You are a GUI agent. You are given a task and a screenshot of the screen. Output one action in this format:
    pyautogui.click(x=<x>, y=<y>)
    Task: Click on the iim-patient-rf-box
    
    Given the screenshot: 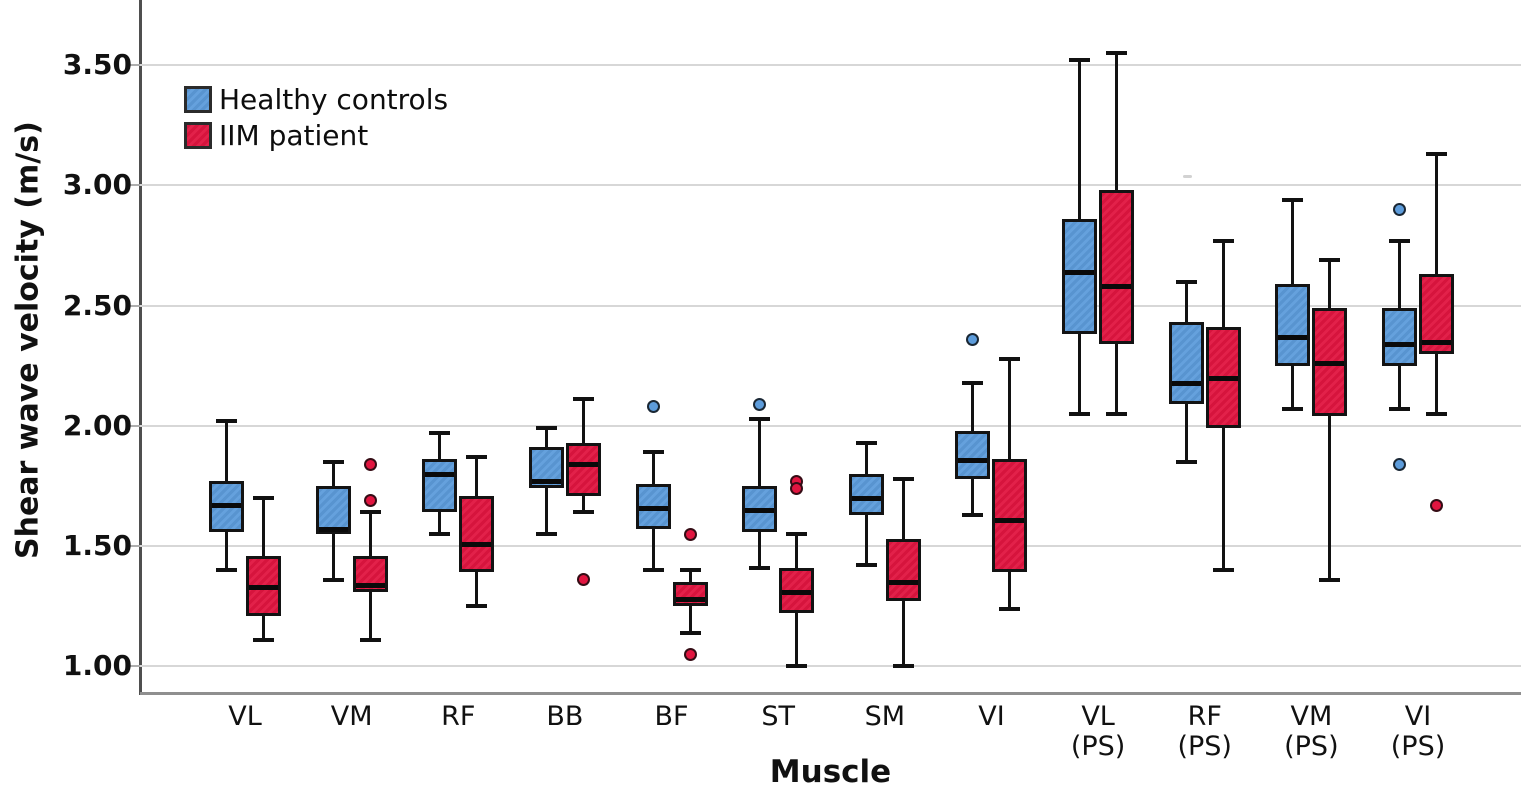 What is the action you would take?
    pyautogui.click(x=477, y=534)
    